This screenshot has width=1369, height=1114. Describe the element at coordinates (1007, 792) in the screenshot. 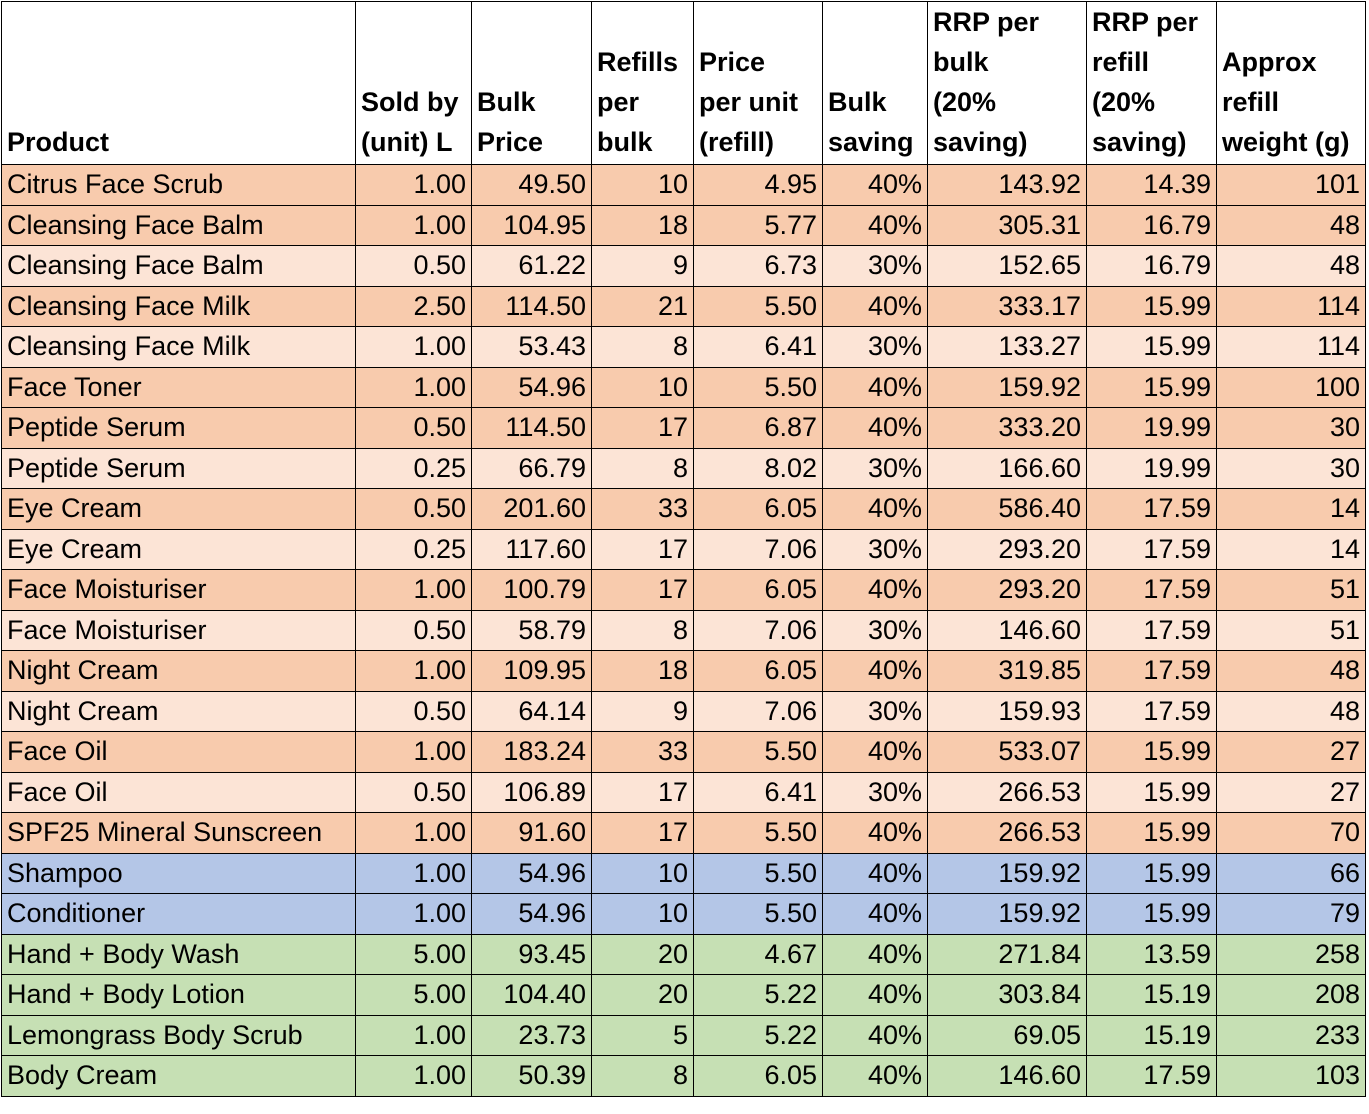

I see `value-cell: 266.53` at that location.